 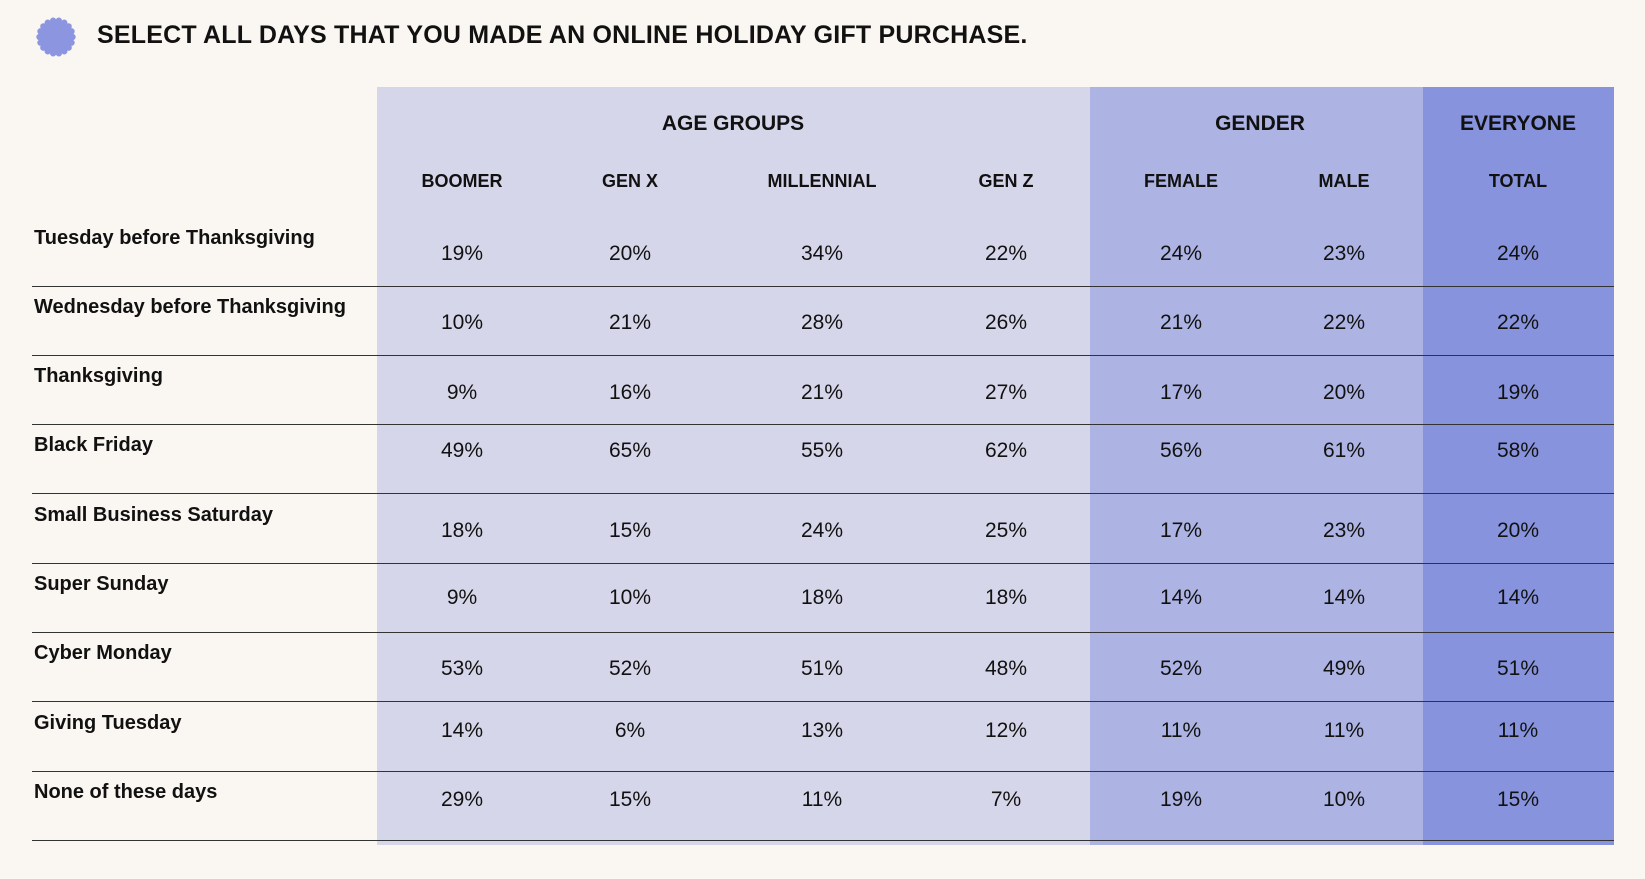 I want to click on table-row: Black Friday 49% 65% 55% 62% 56% 61% 58%, so click(x=823, y=459).